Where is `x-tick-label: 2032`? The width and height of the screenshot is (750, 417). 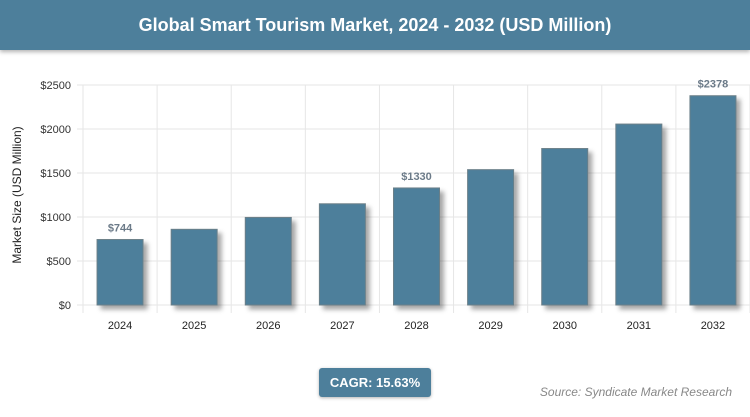 x-tick-label: 2032 is located at coordinates (713, 326).